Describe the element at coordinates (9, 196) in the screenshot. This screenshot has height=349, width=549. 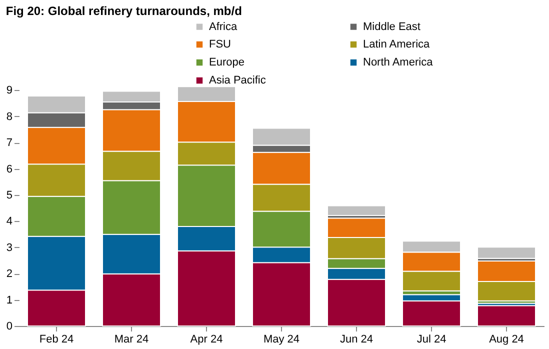
I see `y-tick-label: 5` at that location.